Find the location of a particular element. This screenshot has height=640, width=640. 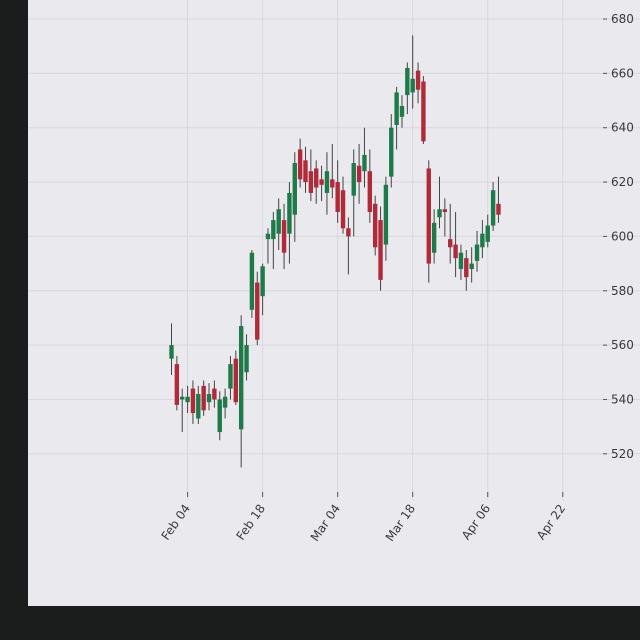

y-tick-label: 520 is located at coordinates (622, 454).